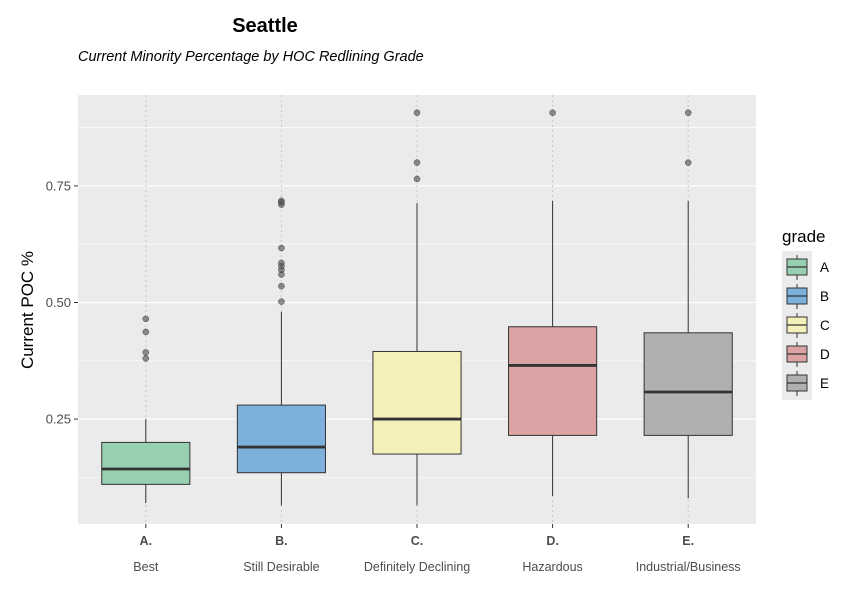 The height and width of the screenshot is (597, 846). I want to click on legend-label-D: D, so click(825, 354).